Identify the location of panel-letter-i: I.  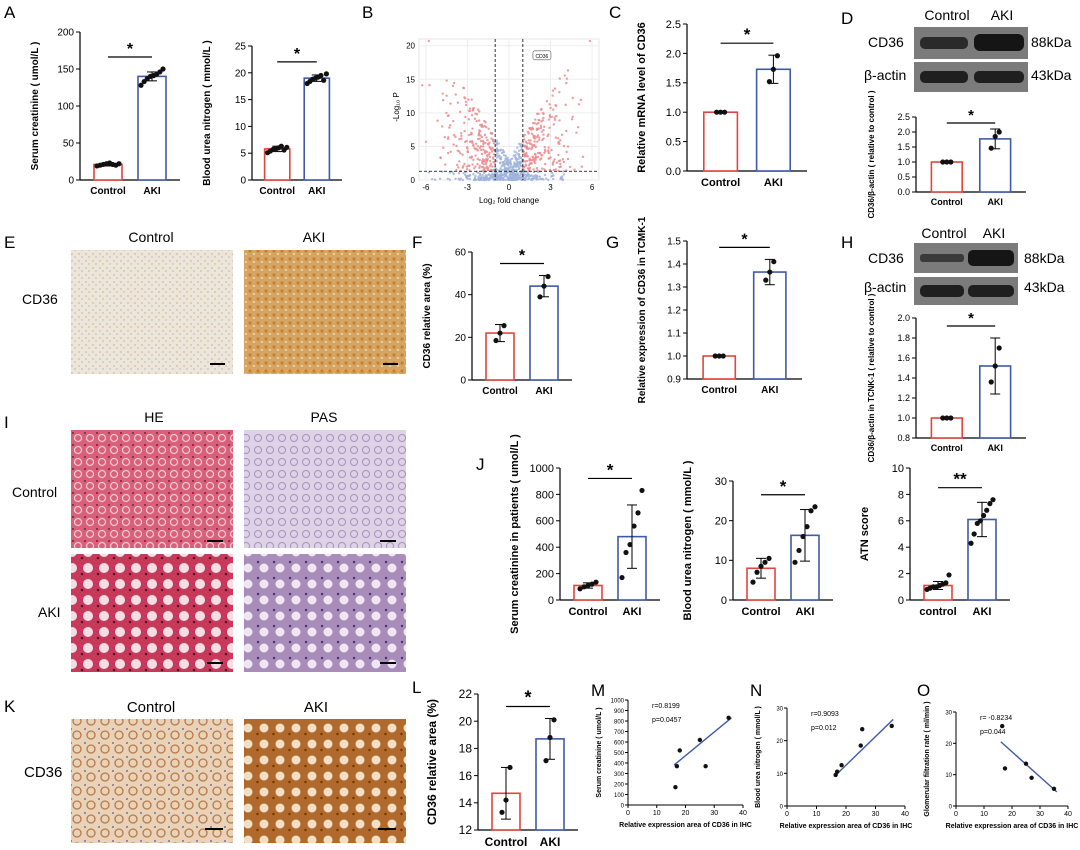
(6, 422).